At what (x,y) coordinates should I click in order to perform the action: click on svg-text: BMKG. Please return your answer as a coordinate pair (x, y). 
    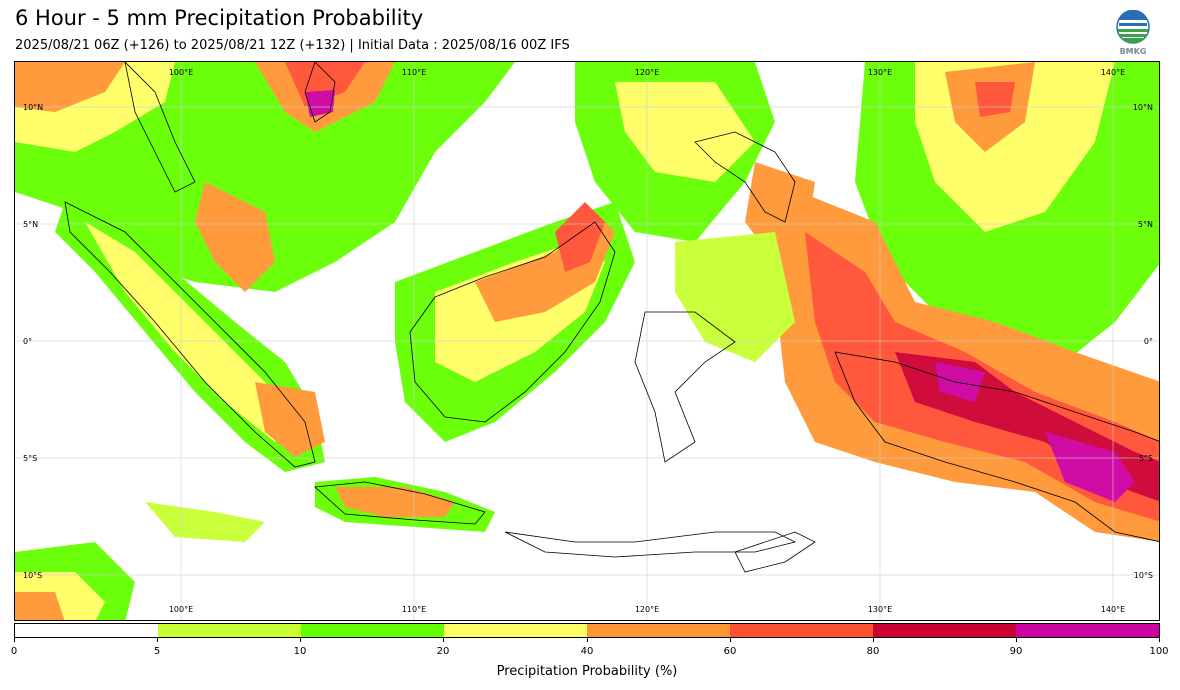
    Looking at the image, I should click on (1133, 51).